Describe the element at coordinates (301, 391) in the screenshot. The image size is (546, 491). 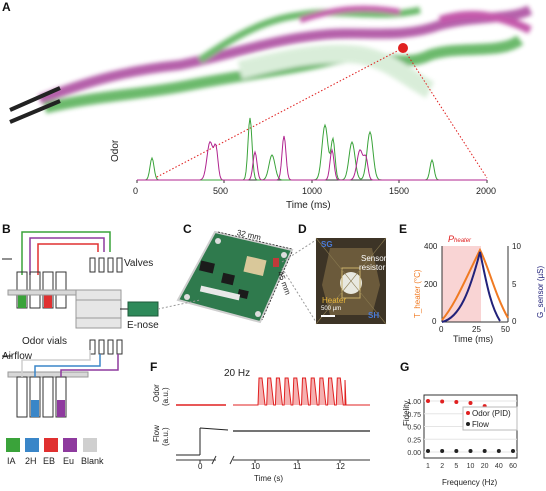
I see `f-odor-pulse-train` at that location.